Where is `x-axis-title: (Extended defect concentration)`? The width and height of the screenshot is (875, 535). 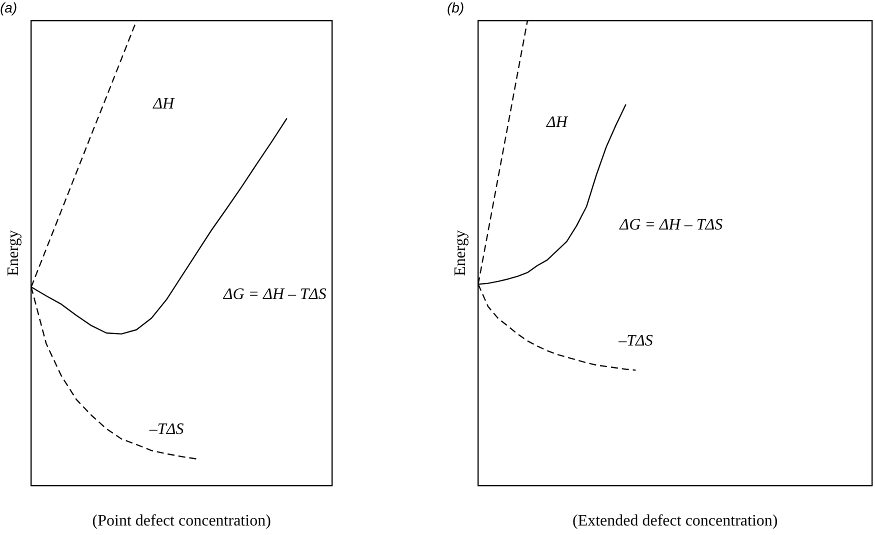
x-axis-title: (Extended defect concentration) is located at coordinates (675, 521).